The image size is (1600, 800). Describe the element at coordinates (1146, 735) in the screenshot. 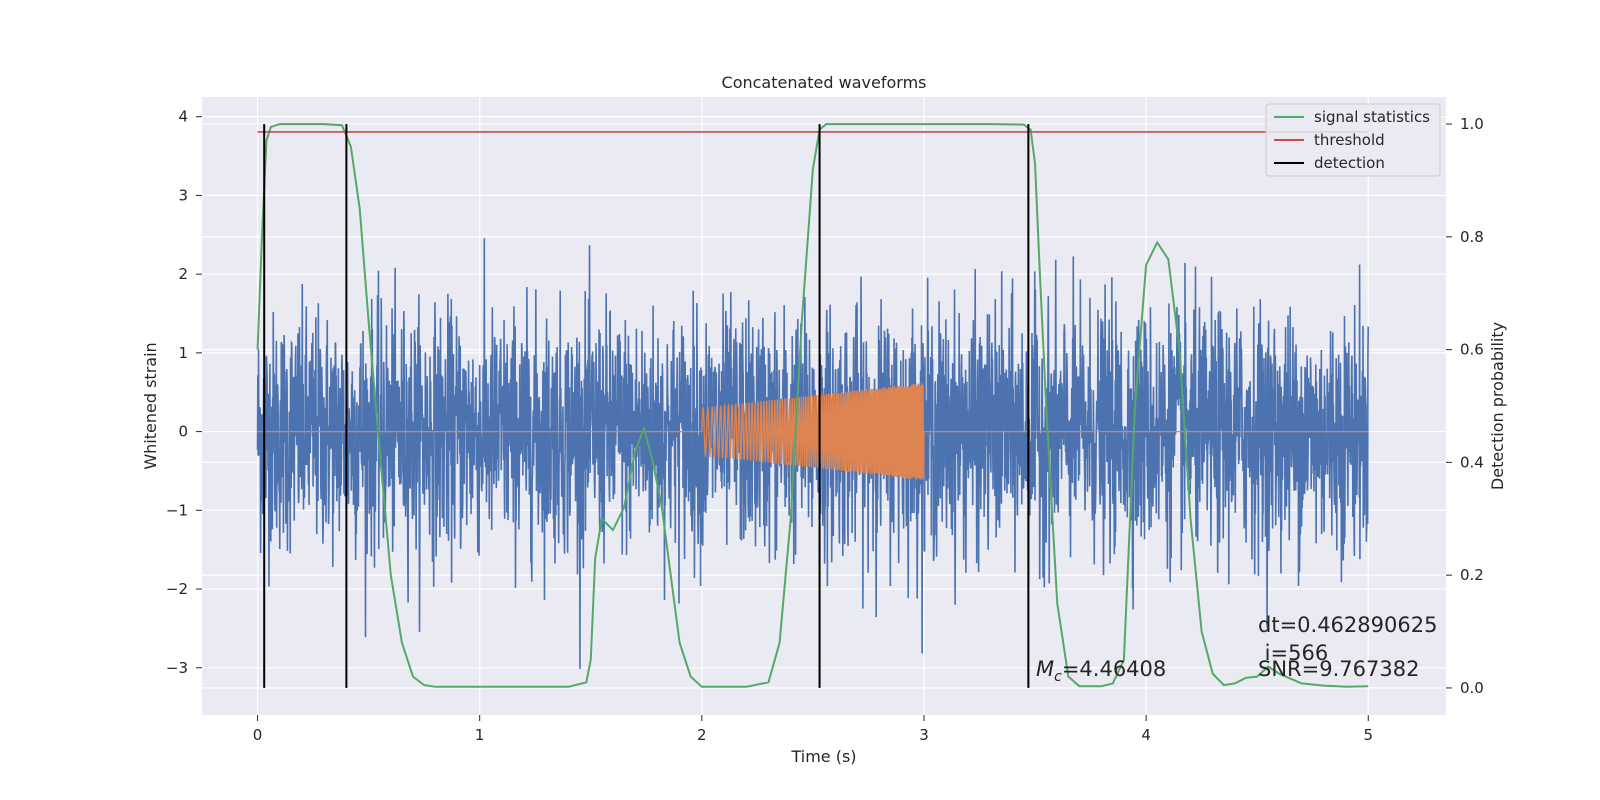

I see `x-tick-label: 4` at that location.